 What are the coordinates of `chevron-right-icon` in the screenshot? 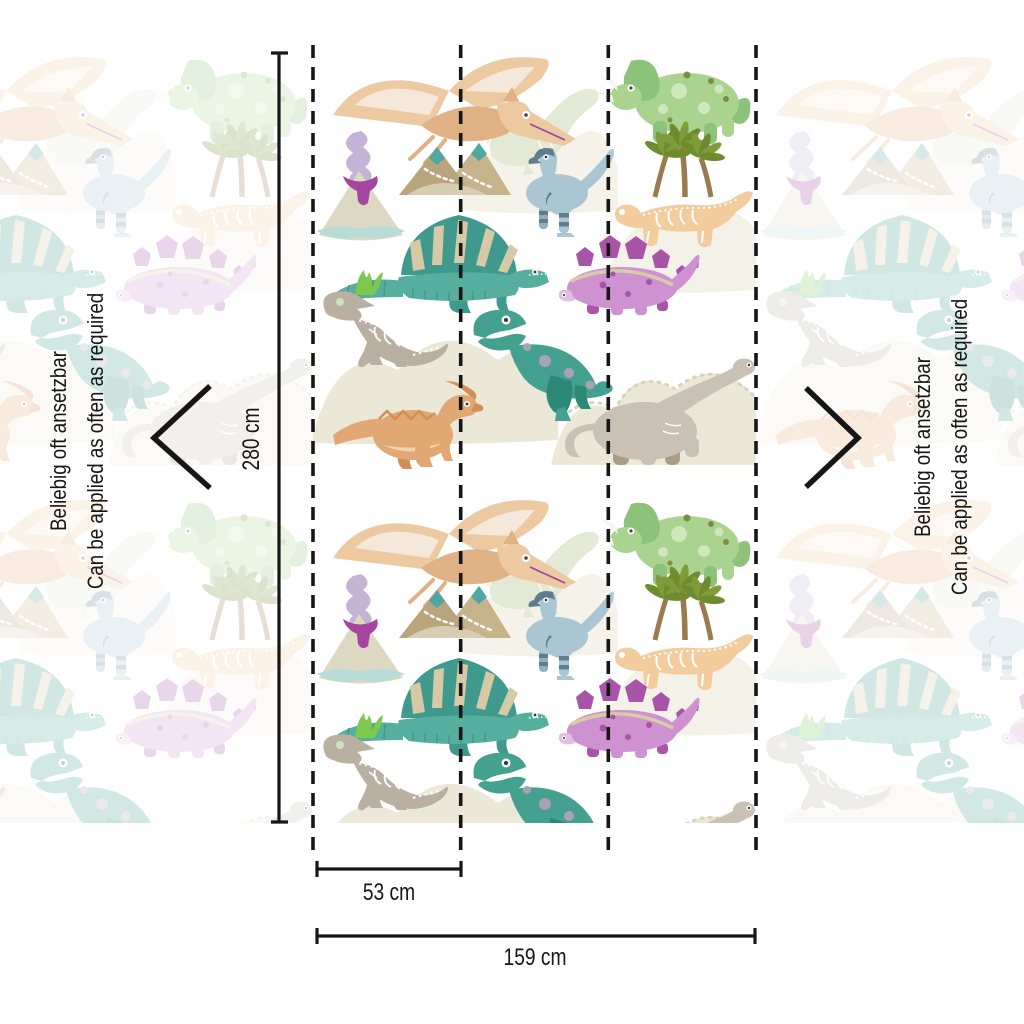 It's located at (833, 438).